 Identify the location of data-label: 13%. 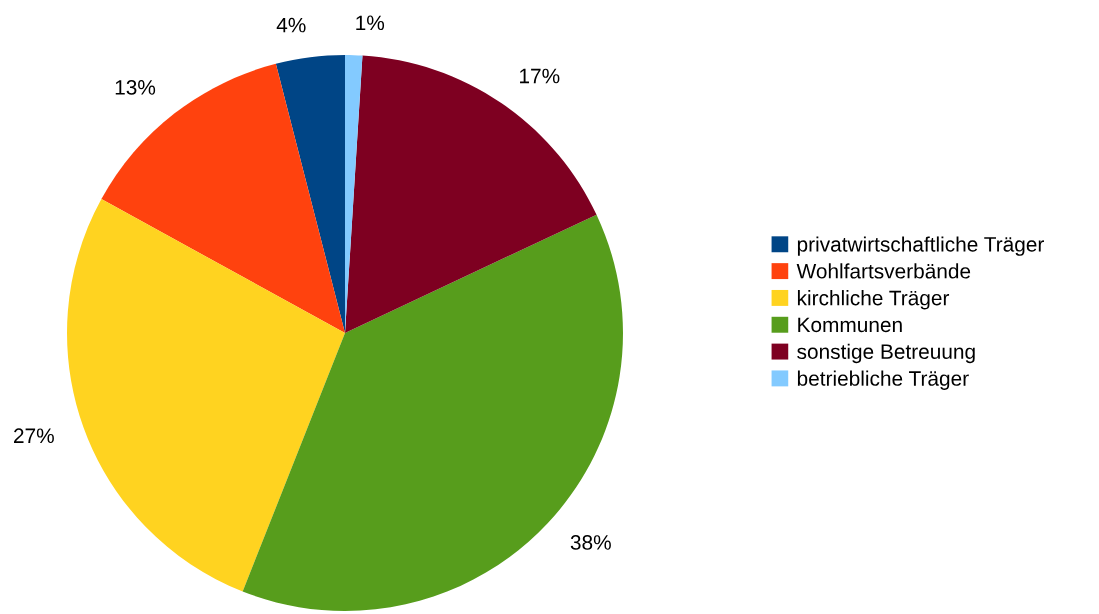
(135, 87).